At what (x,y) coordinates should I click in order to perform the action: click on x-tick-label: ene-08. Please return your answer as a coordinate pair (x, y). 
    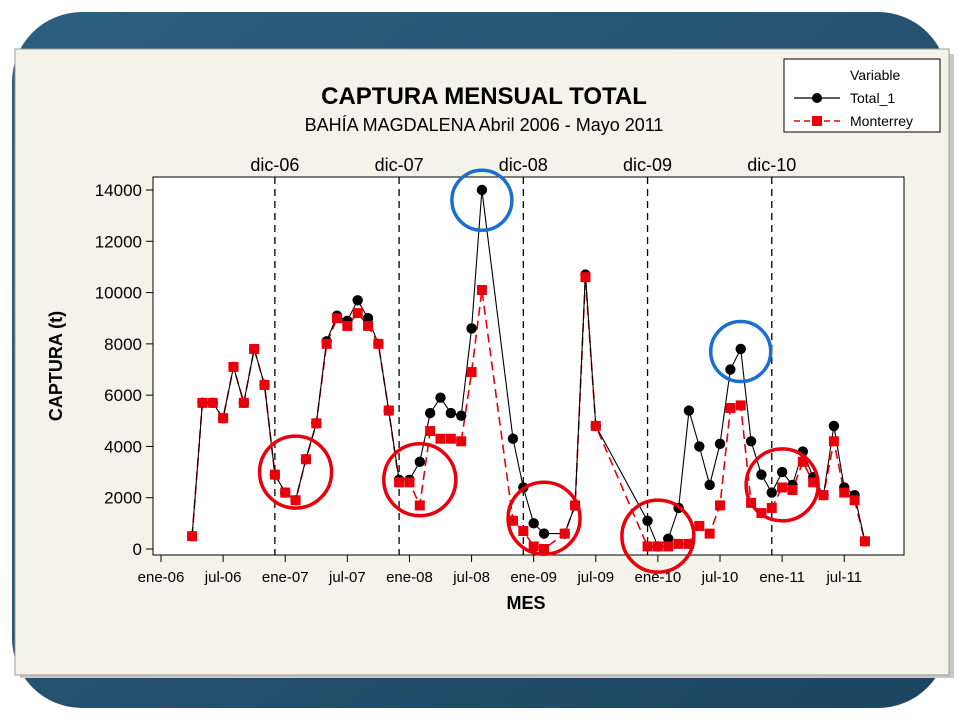
    Looking at the image, I should click on (409, 577).